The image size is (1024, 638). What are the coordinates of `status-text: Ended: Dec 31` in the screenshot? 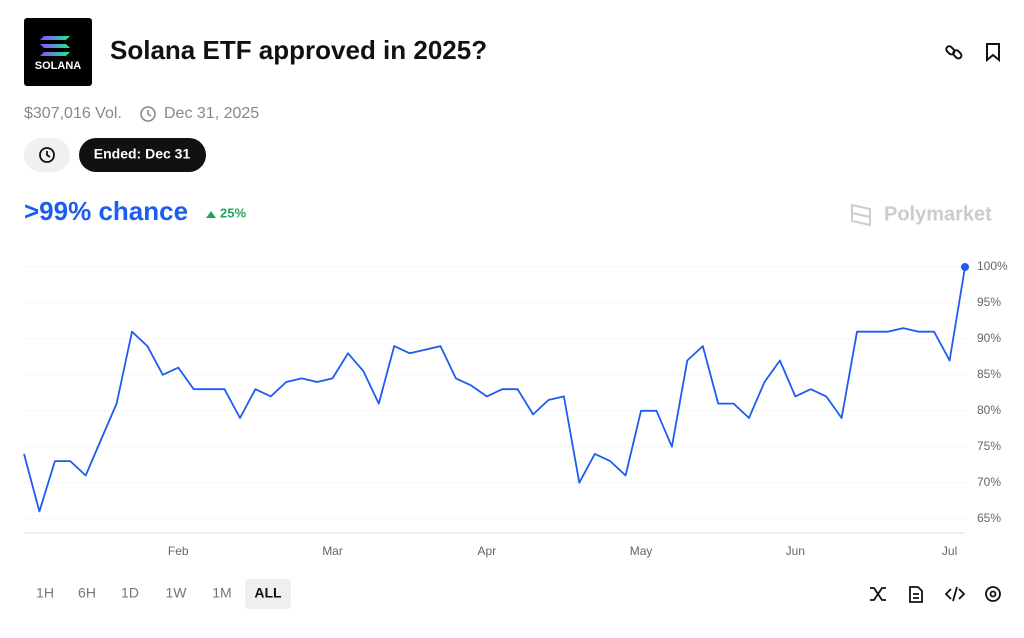 It's located at (142, 154).